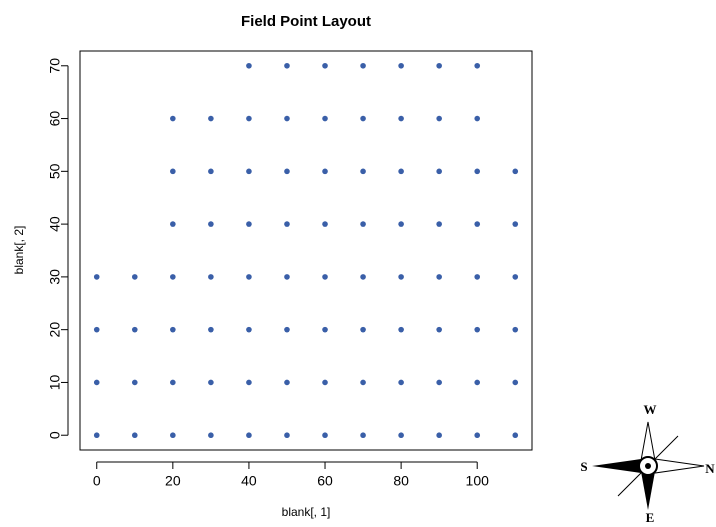  Describe the element at coordinates (650, 409) in the screenshot. I see `compass-label: W` at that location.